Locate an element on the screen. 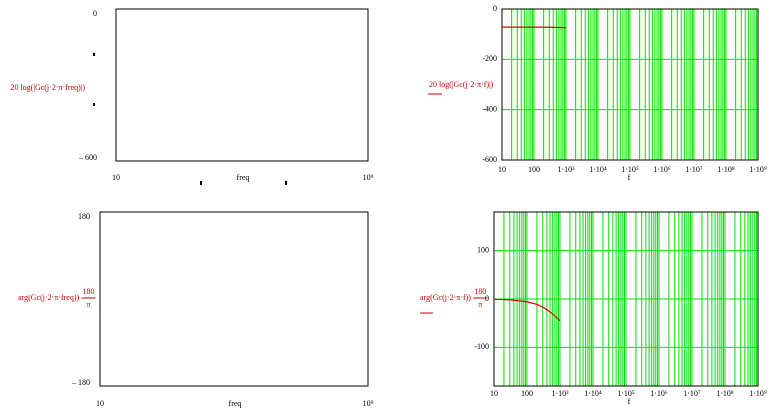 Image resolution: width=774 pixels, height=411 pixels. y-axis-label: arg(Gc(j·2·π·f)) is located at coordinates (445, 297).